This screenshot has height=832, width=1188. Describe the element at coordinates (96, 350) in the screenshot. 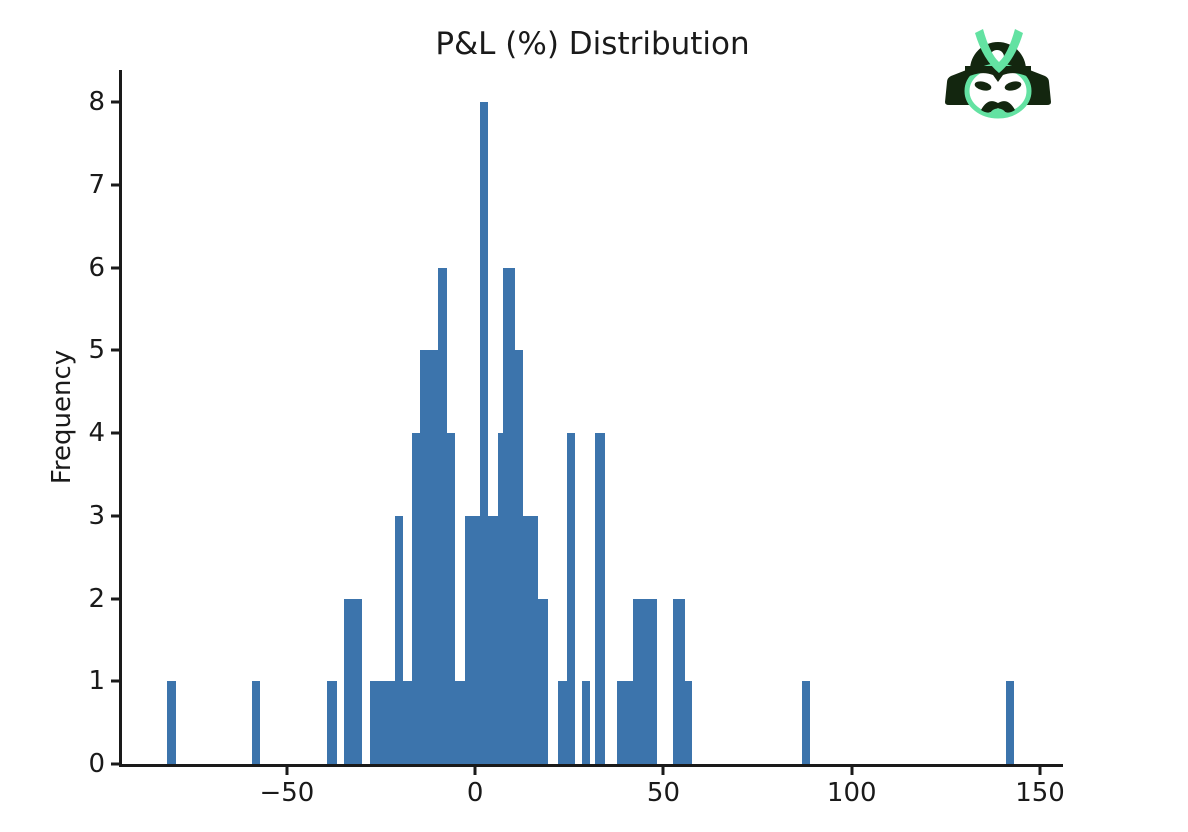

I see `y-axis-tick-label: 5` at that location.